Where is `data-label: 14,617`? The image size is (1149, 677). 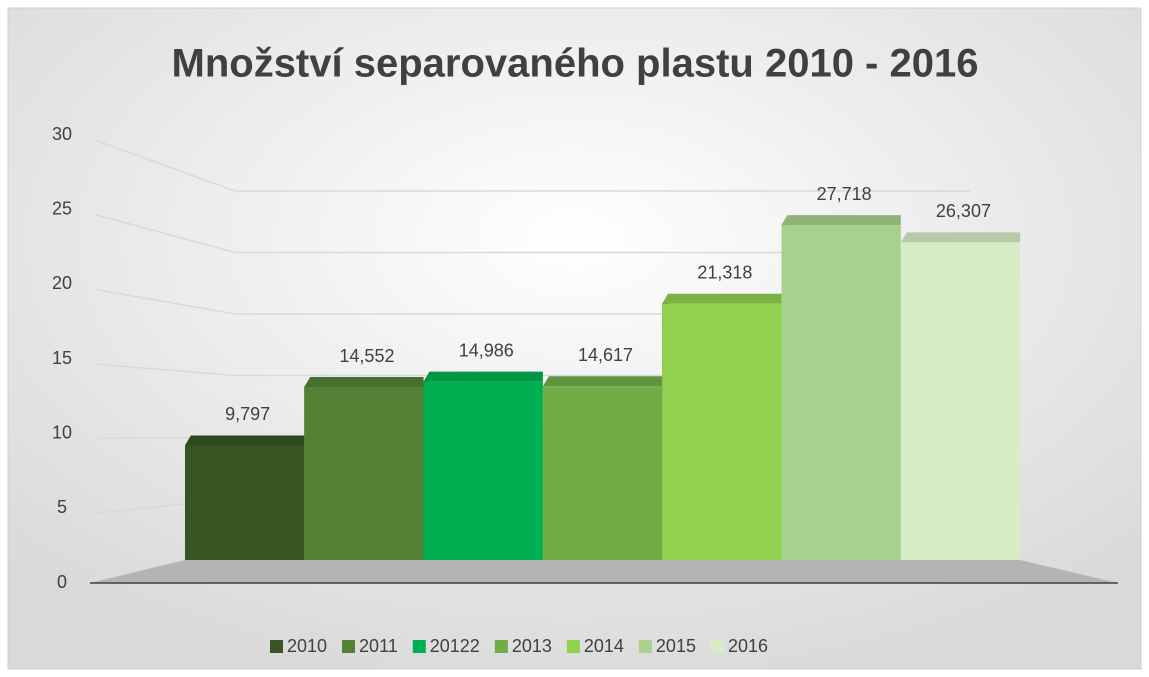 data-label: 14,617 is located at coordinates (605, 355).